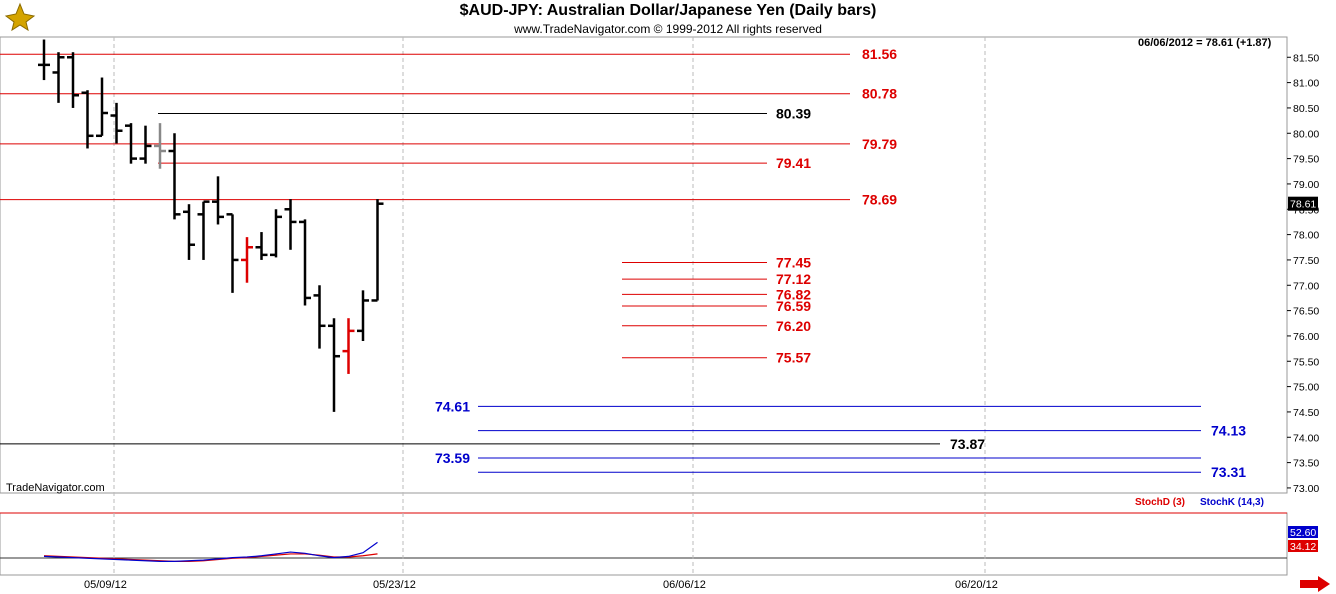  Describe the element at coordinates (793, 114) in the screenshot. I see `level-label-80.39: 80.39` at that location.